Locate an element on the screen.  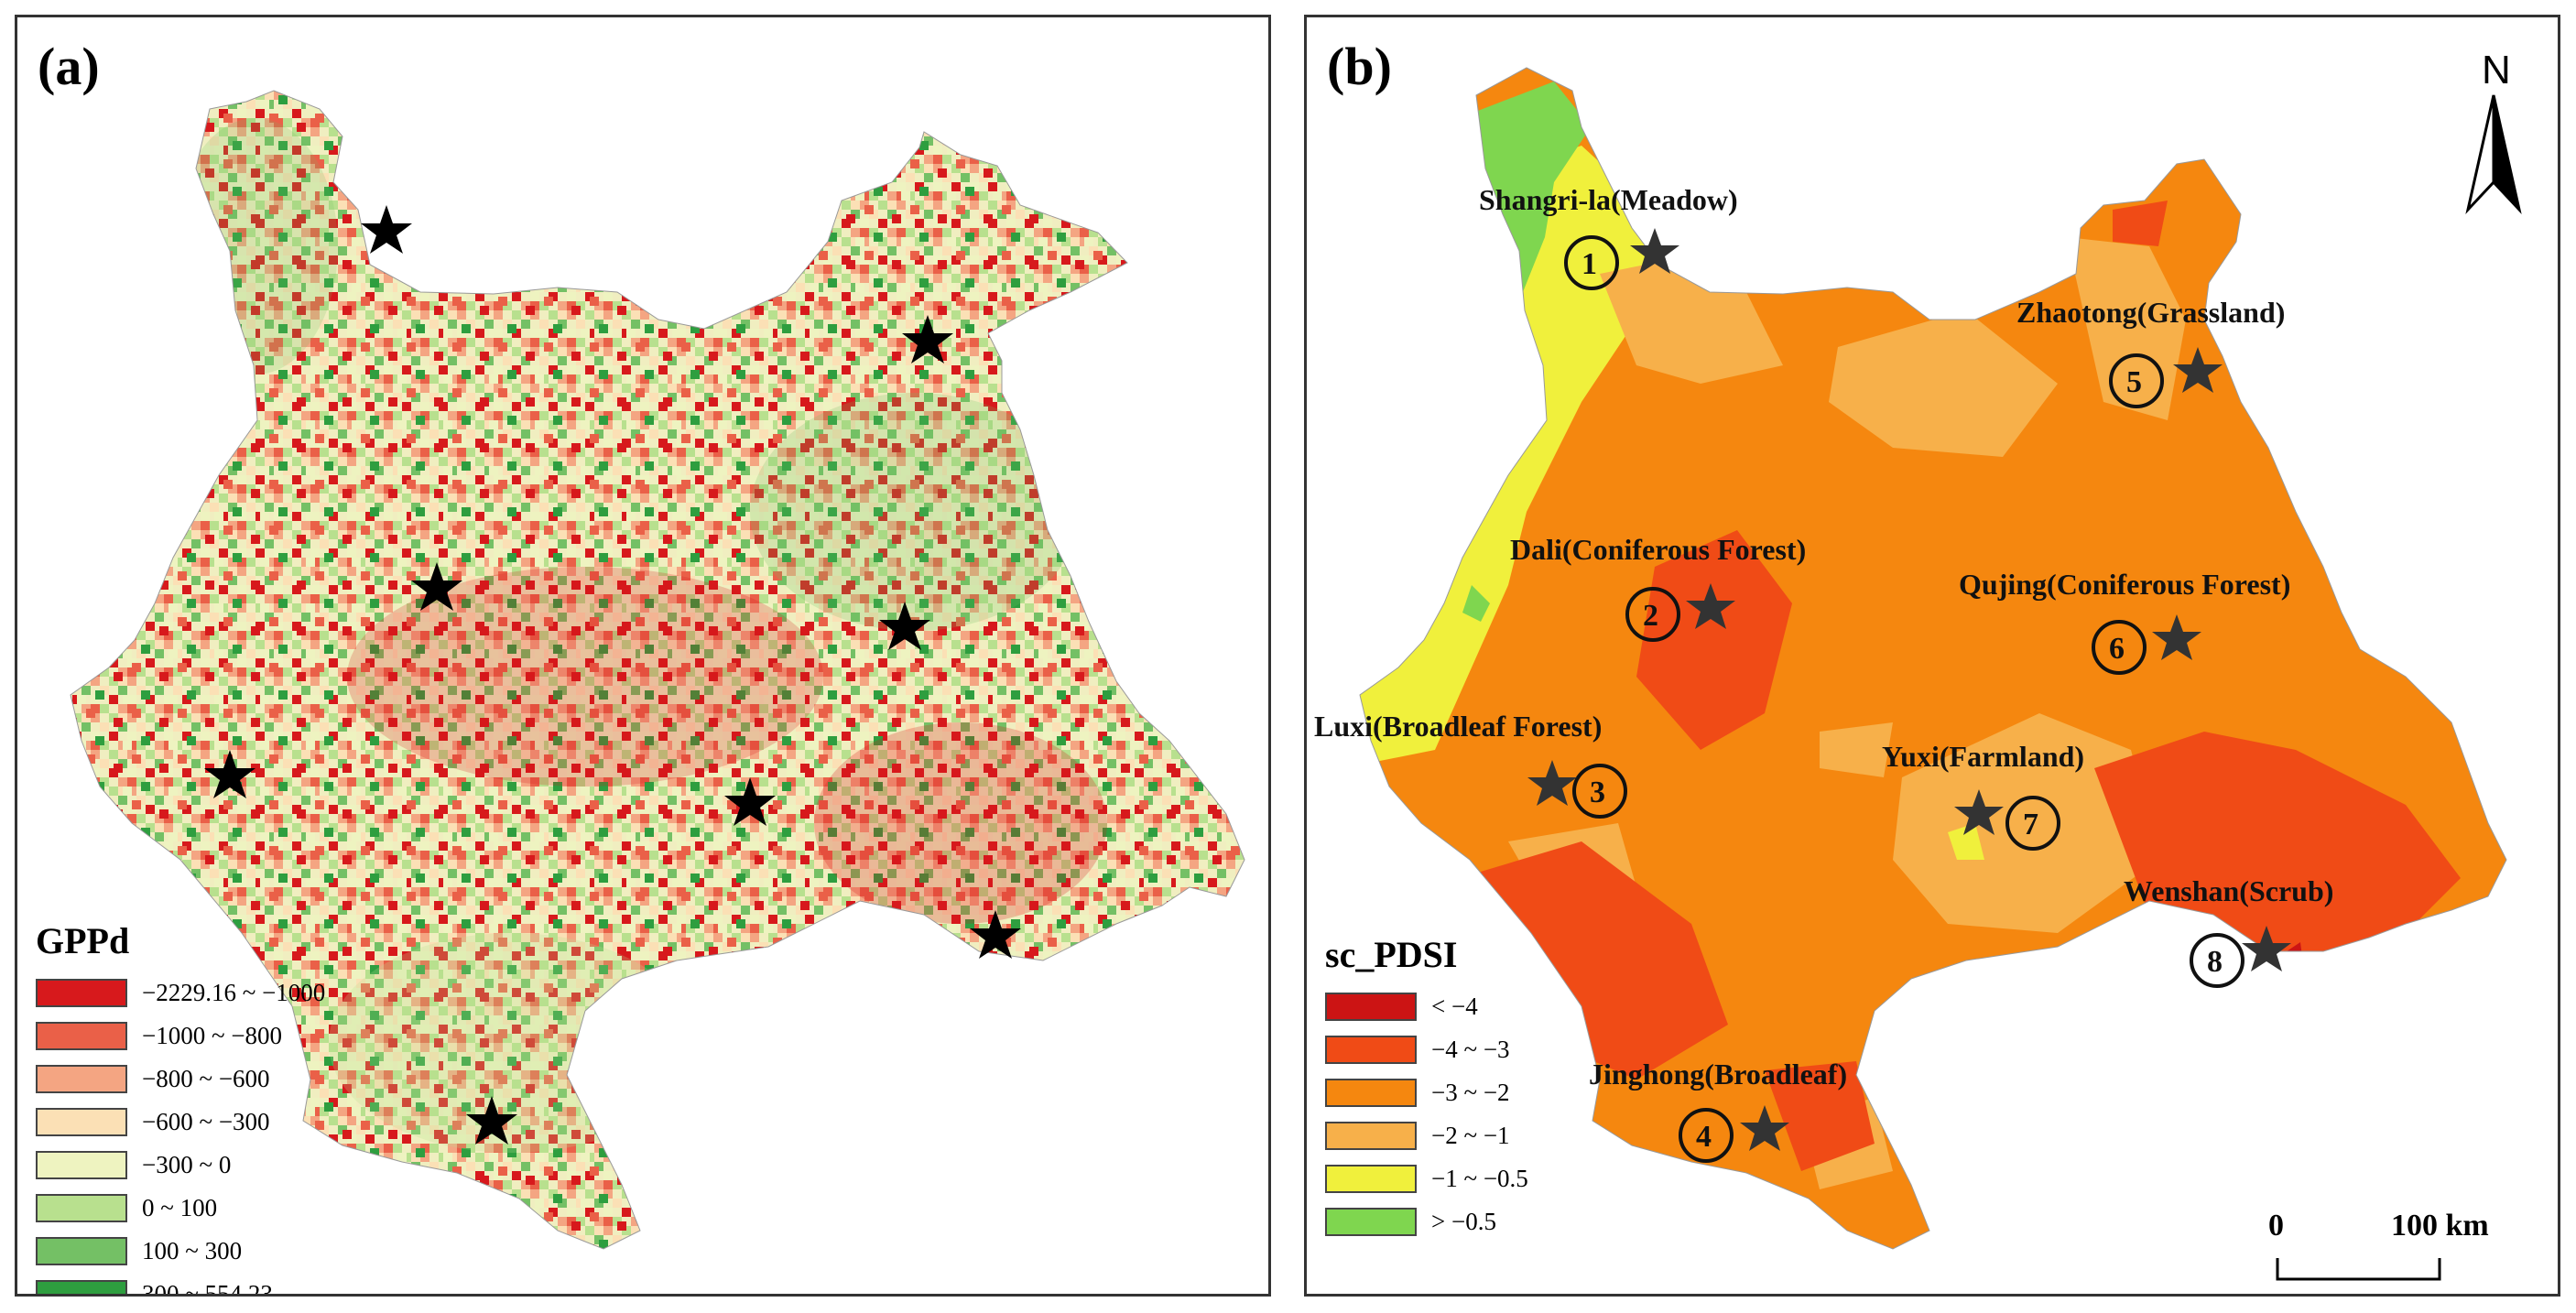
legend-title: GPPd is located at coordinates (83, 940).